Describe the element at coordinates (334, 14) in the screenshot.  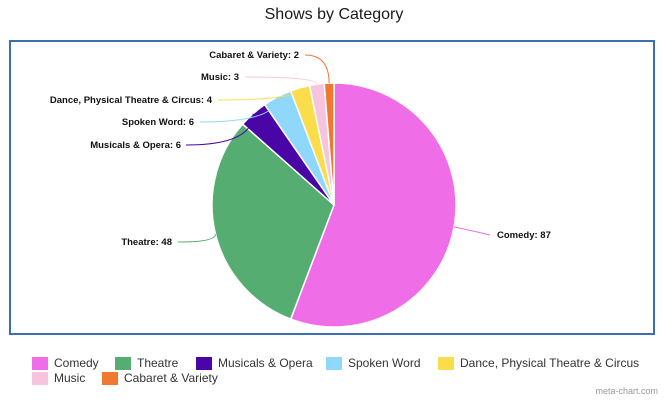
I see `chart-title: Shows by Category` at that location.